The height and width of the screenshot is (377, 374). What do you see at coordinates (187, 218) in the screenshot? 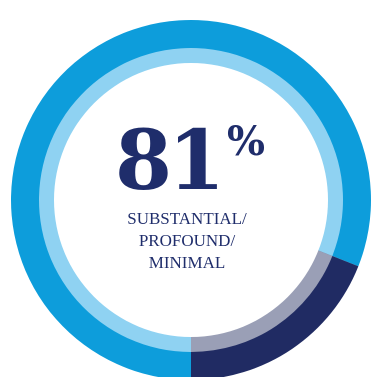
I see `caption-line-1: SUBSTANTIAL/` at bounding box center [187, 218].